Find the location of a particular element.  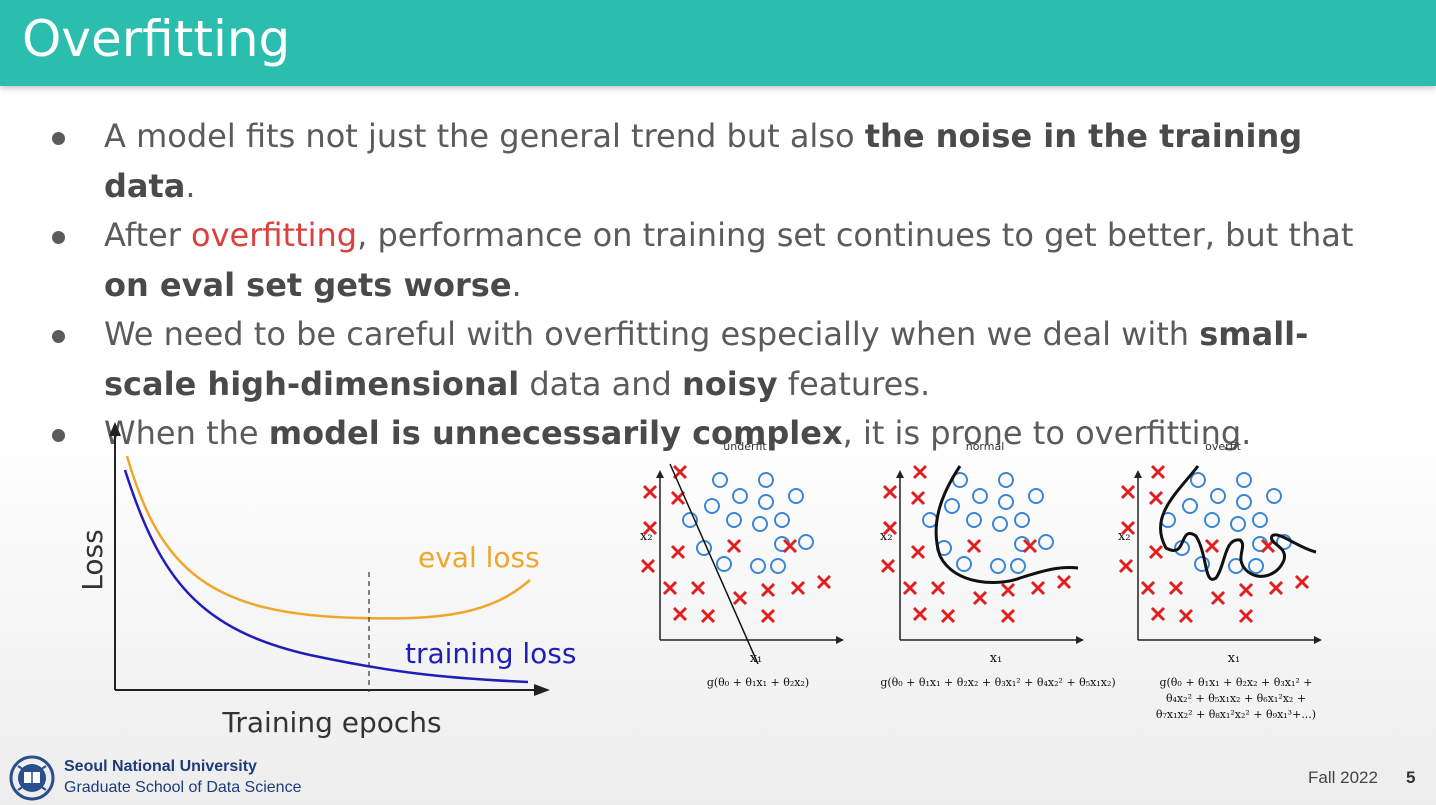

slide-title: Overfitting is located at coordinates (156, 39).